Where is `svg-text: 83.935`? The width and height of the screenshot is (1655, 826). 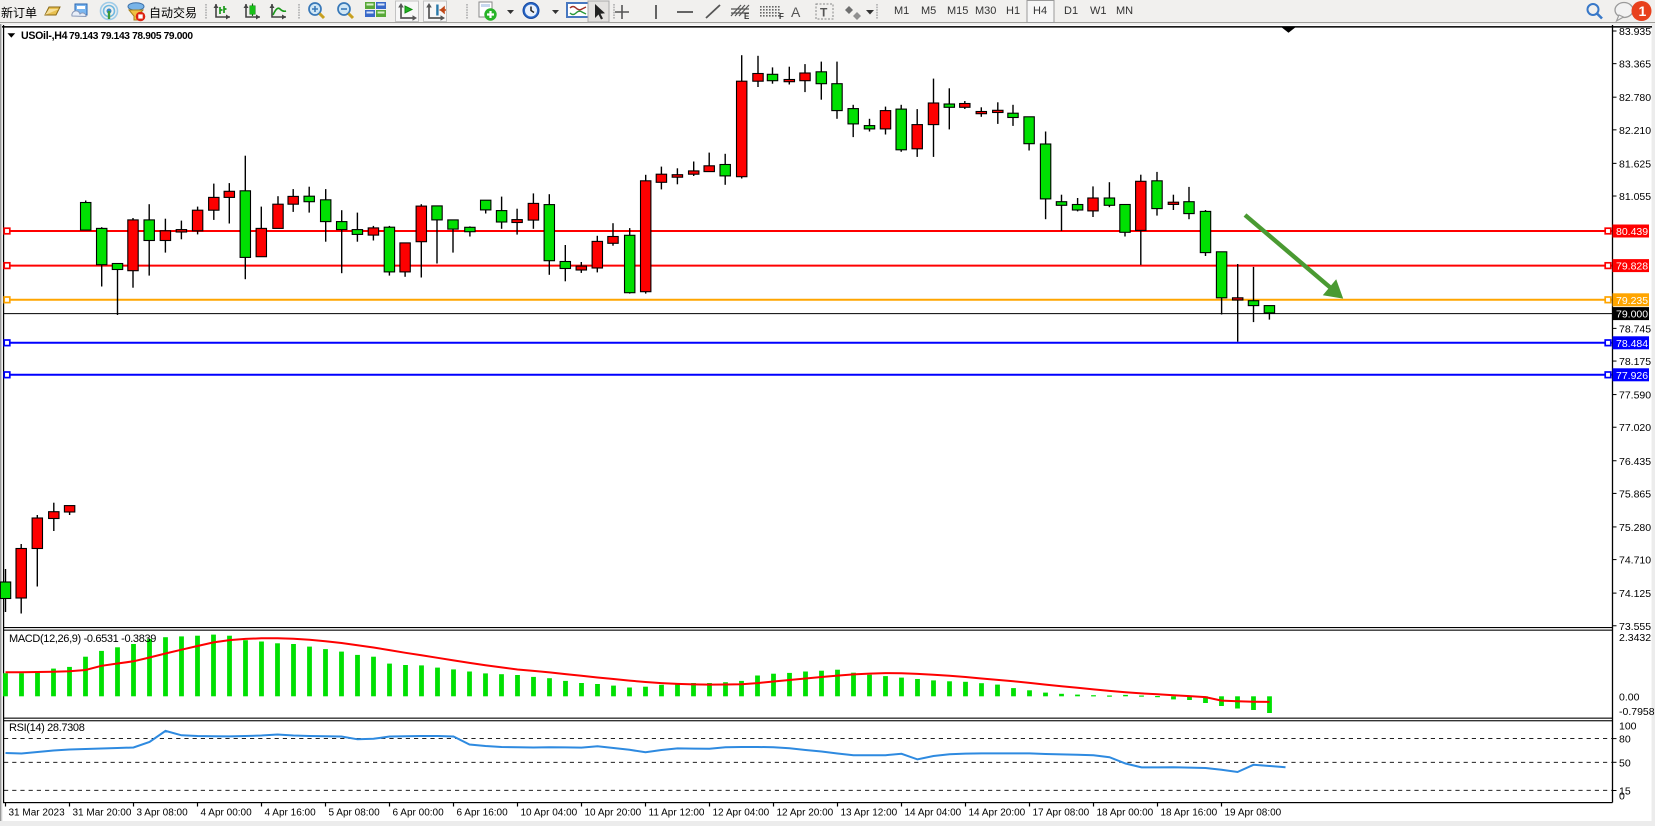 svg-text: 83.935 is located at coordinates (1635, 32).